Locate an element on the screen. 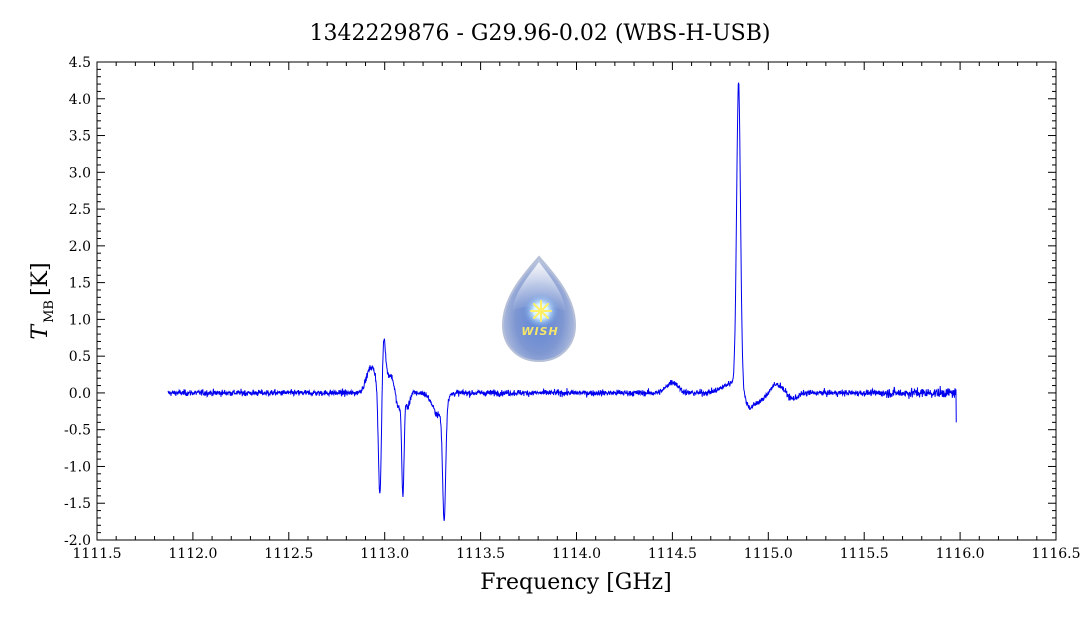 The height and width of the screenshot is (618, 1080). y-axis-label: TMB [K] is located at coordinates (42, 300).